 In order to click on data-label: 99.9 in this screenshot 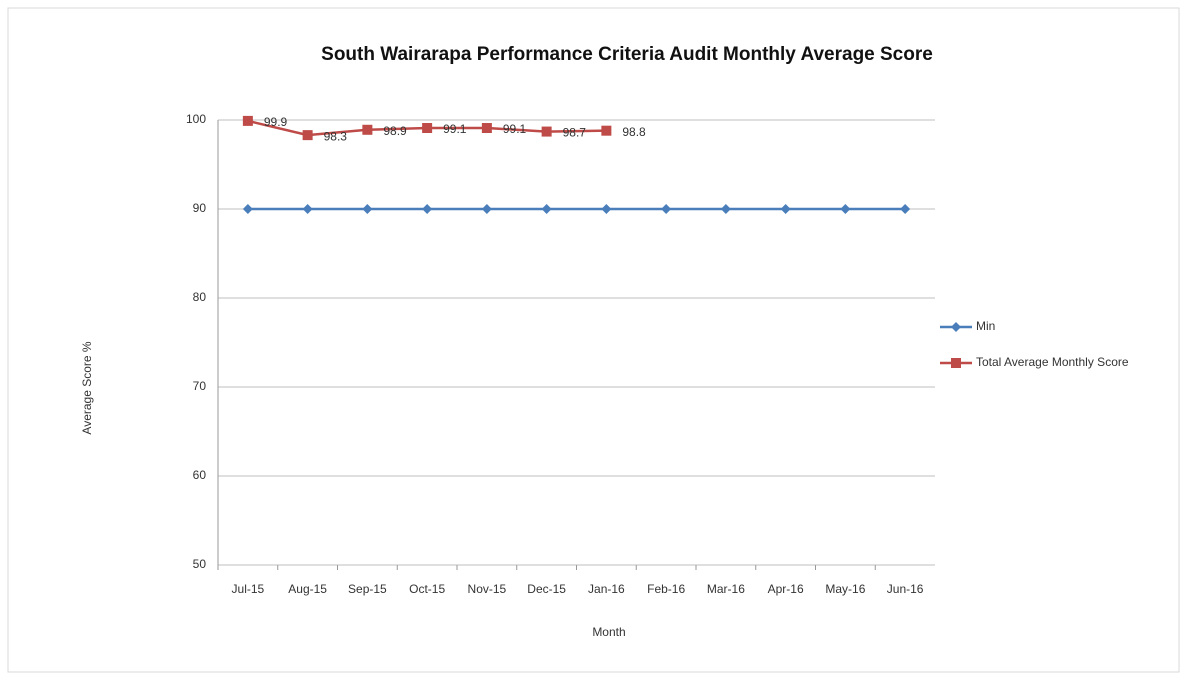, I will do `click(276, 122)`.